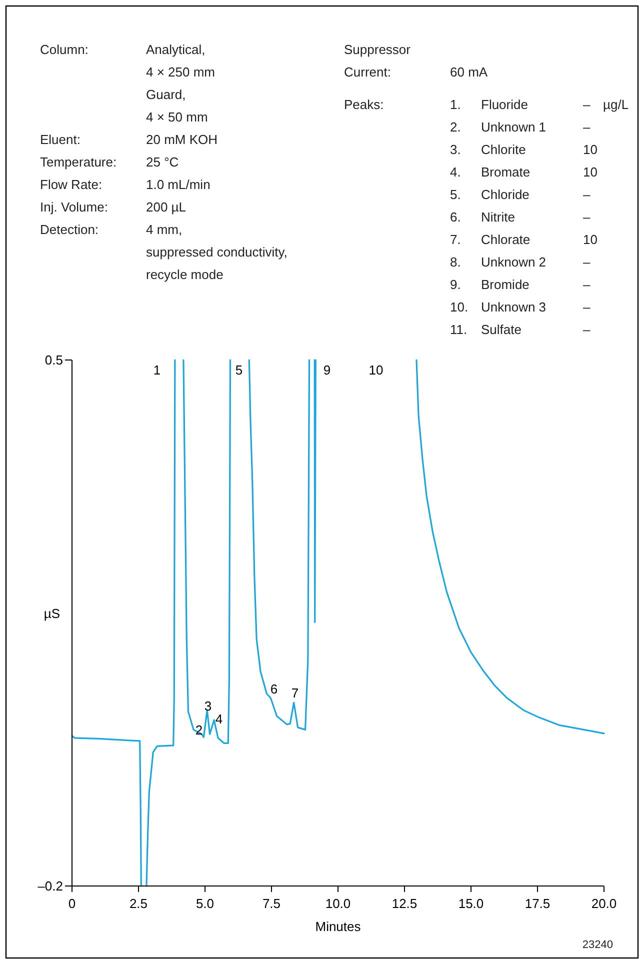 This screenshot has width=644, height=970. What do you see at coordinates (597, 945) in the screenshot?
I see `text: 23240` at bounding box center [597, 945].